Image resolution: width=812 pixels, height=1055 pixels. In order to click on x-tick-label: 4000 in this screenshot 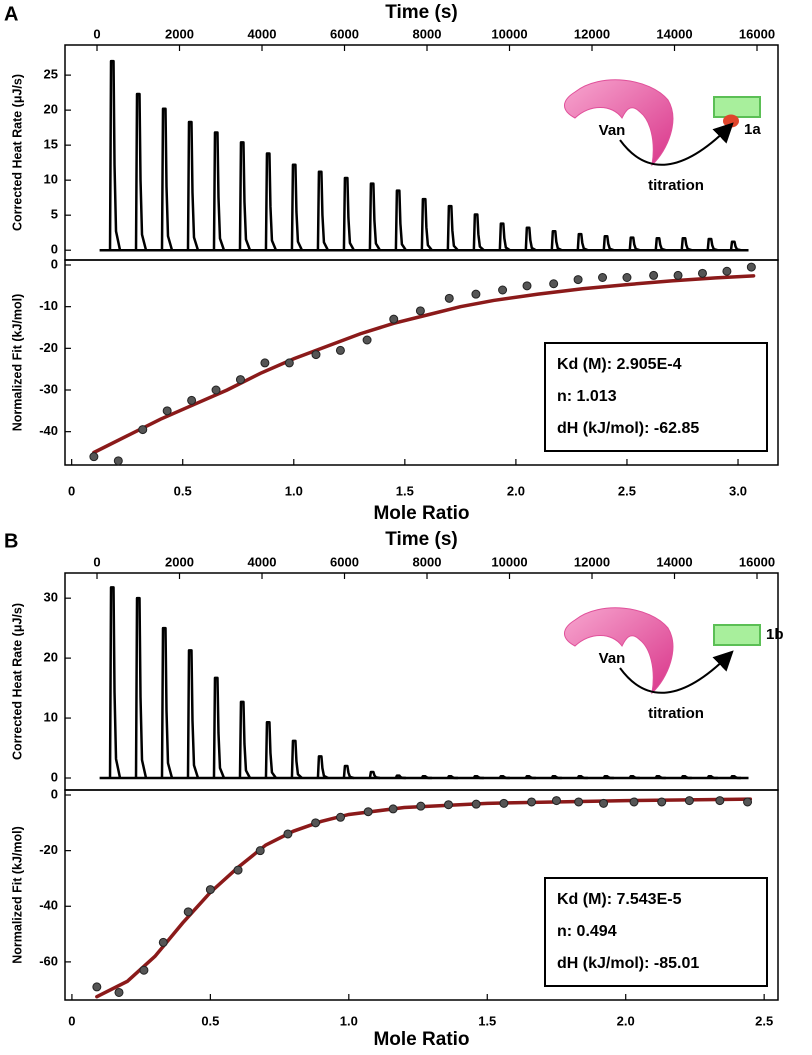, I will do `click(262, 561)`.